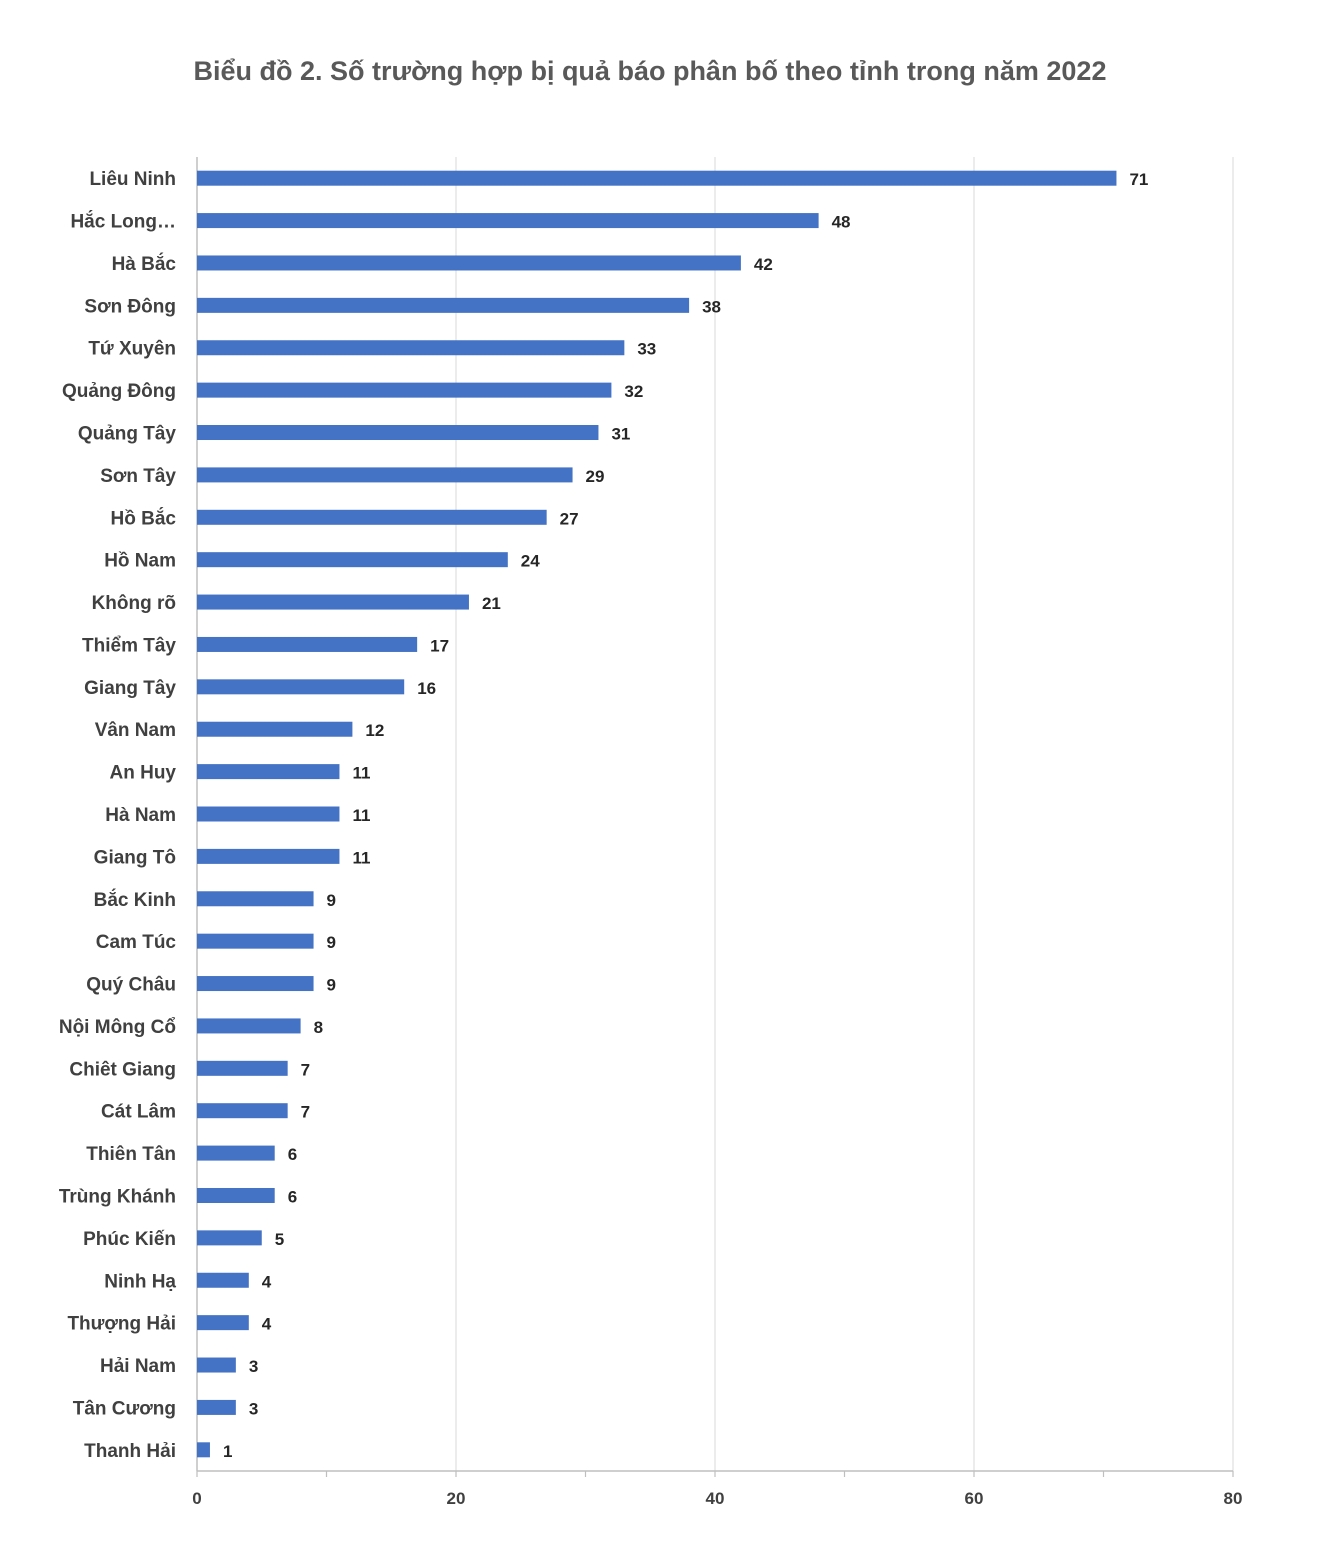 Image resolution: width=1330 pixels, height=1556 pixels. What do you see at coordinates (130, 1451) in the screenshot?
I see `category-label: Thanh Hải` at bounding box center [130, 1451].